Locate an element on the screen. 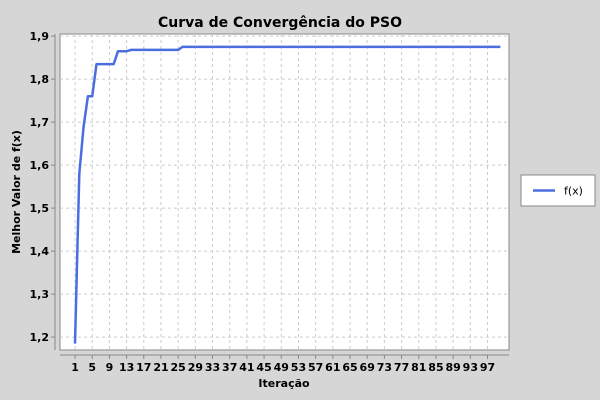  legend-entry-fx: f(x) is located at coordinates (573, 191).